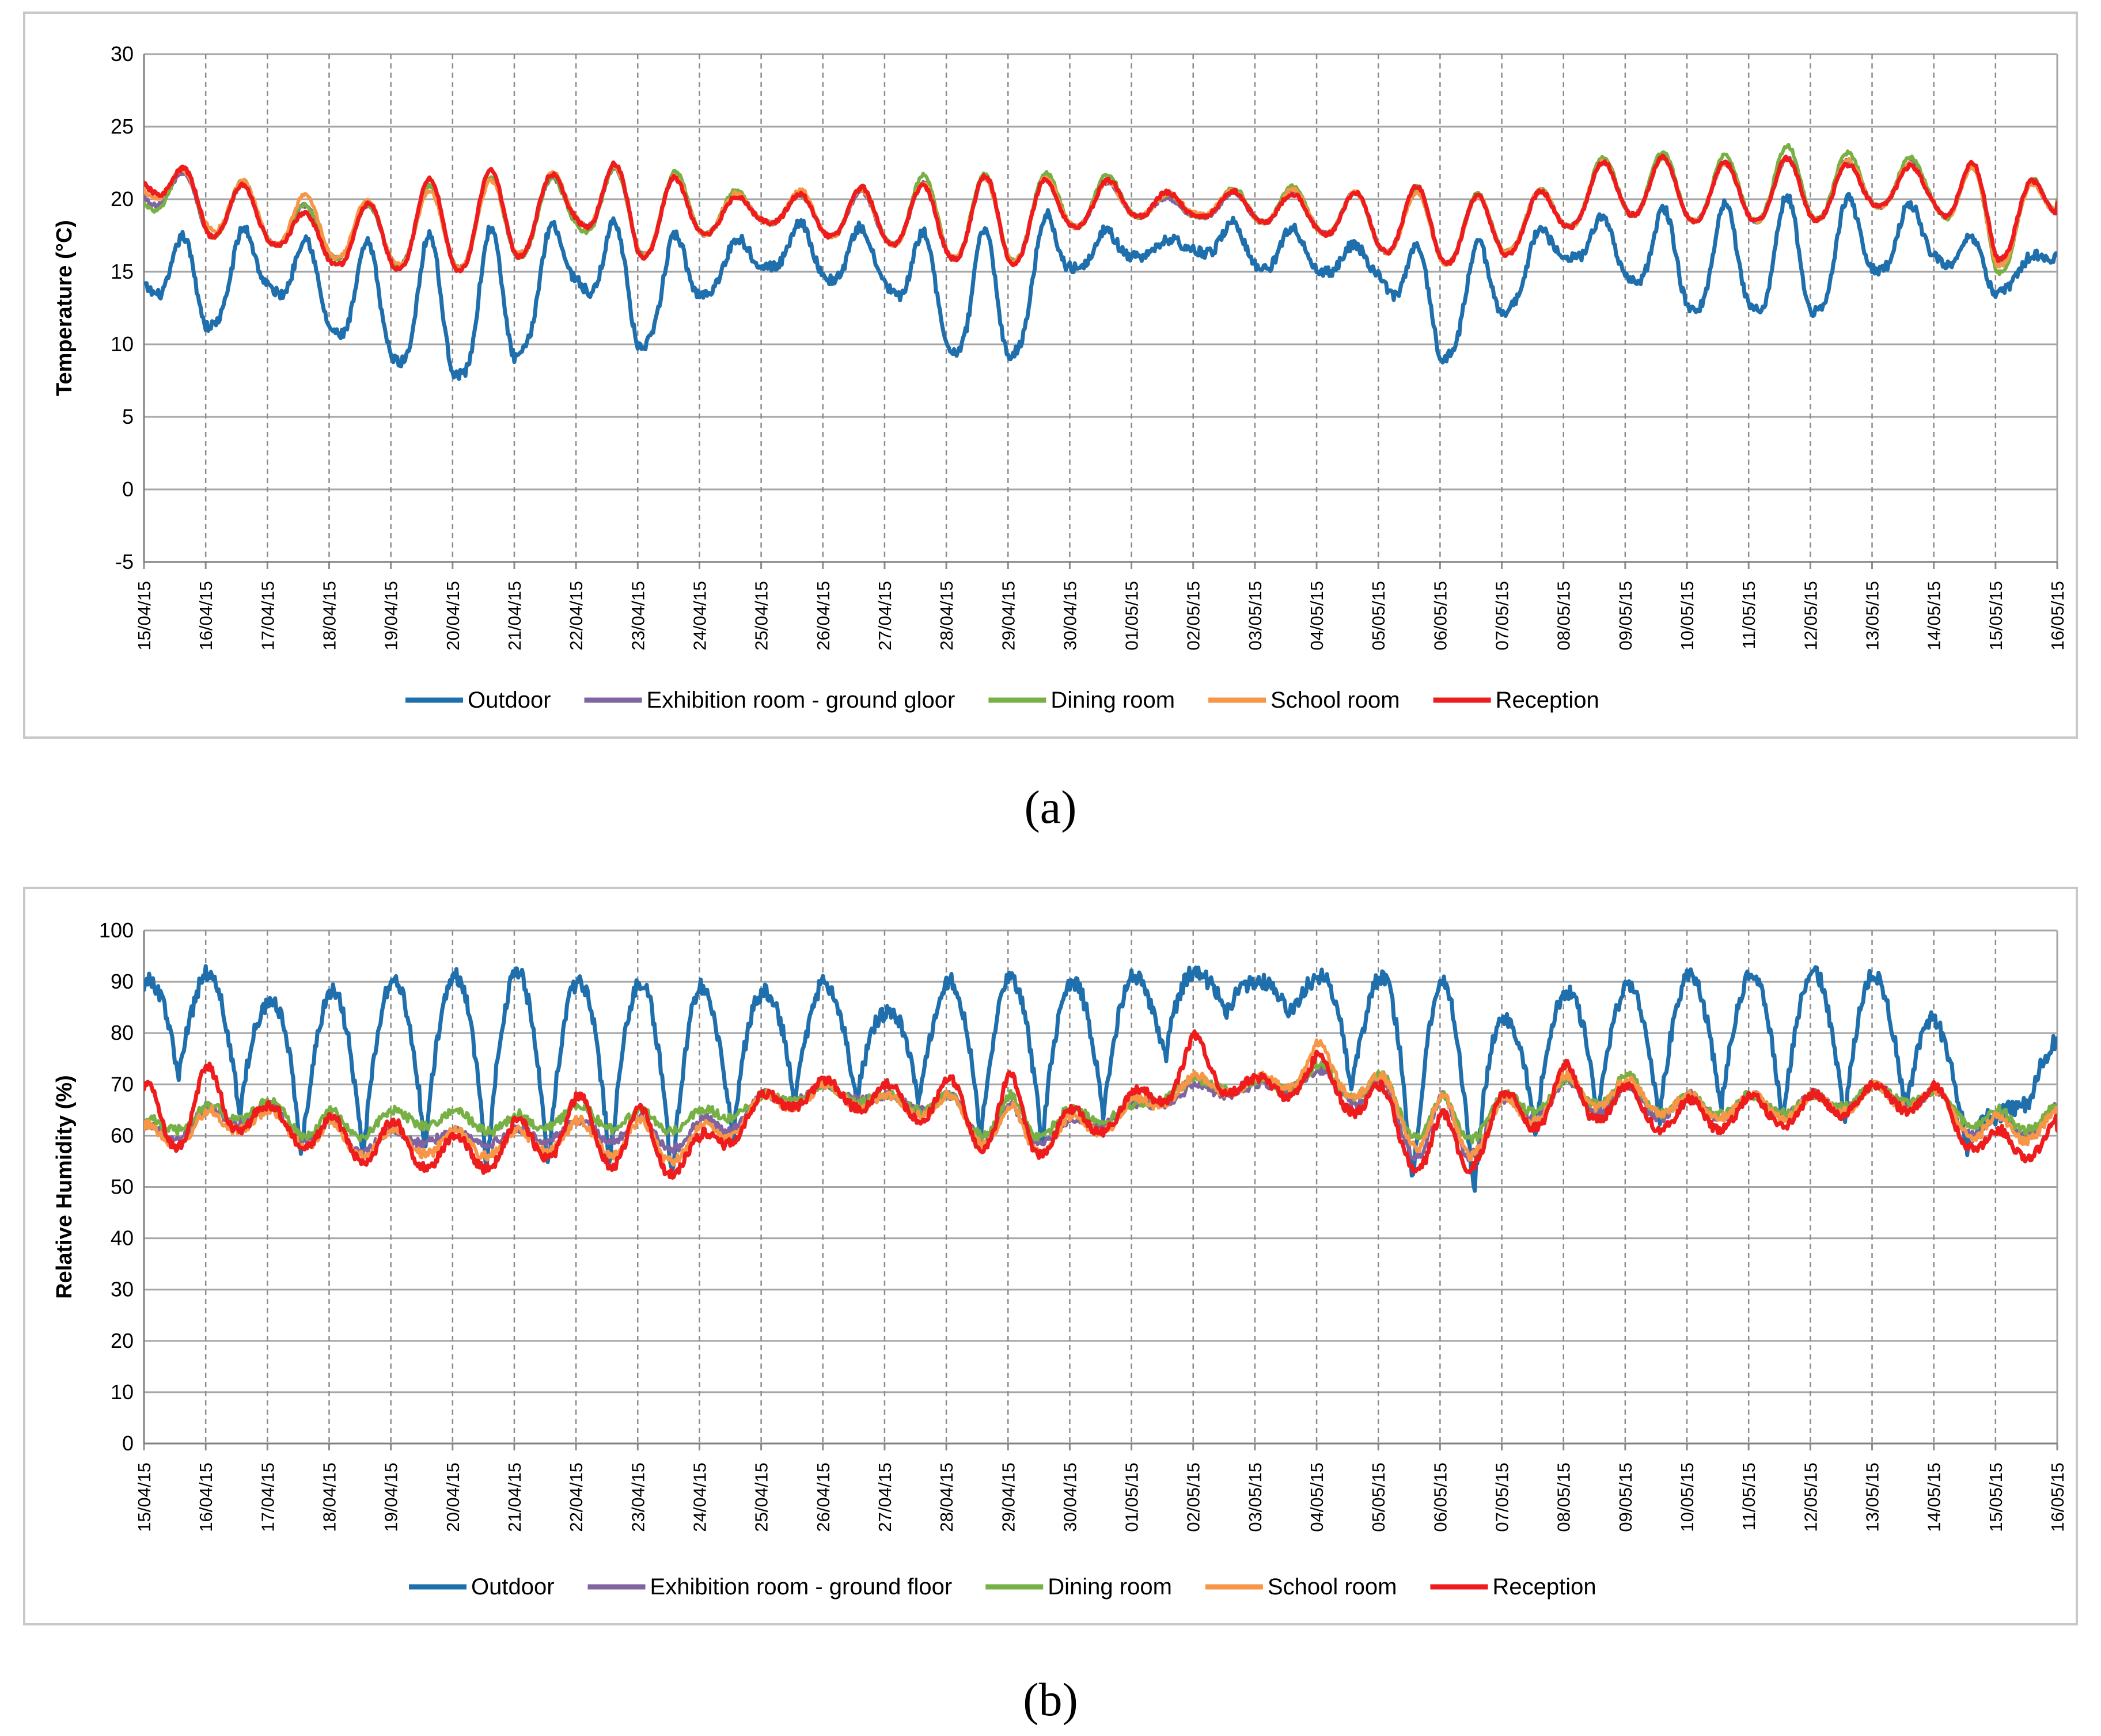 The image size is (2101, 1736). Describe the element at coordinates (823, 616) in the screenshot. I see `x-tick-label: 26/04/15` at that location.